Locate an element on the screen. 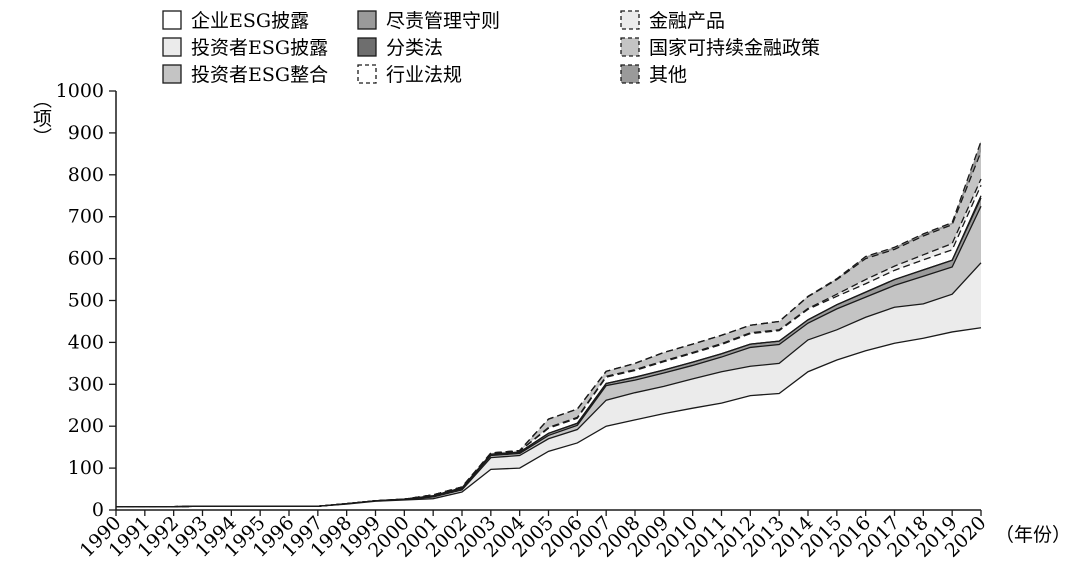  legend-item-金融产品: 金融产品 is located at coordinates (672, 21).